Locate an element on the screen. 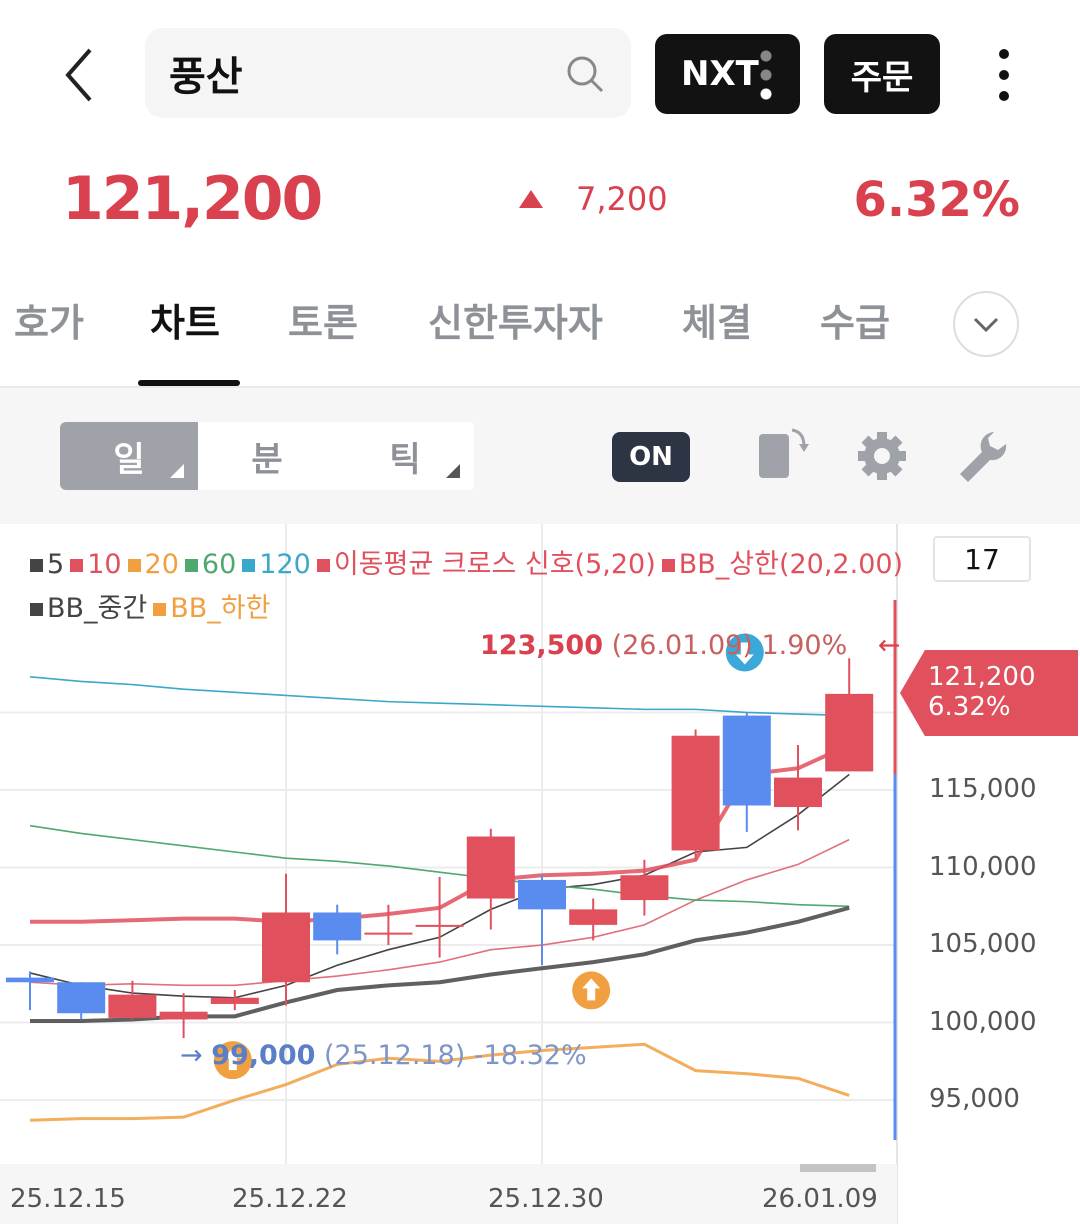  high-pct: 1.90% is located at coordinates (804, 645).